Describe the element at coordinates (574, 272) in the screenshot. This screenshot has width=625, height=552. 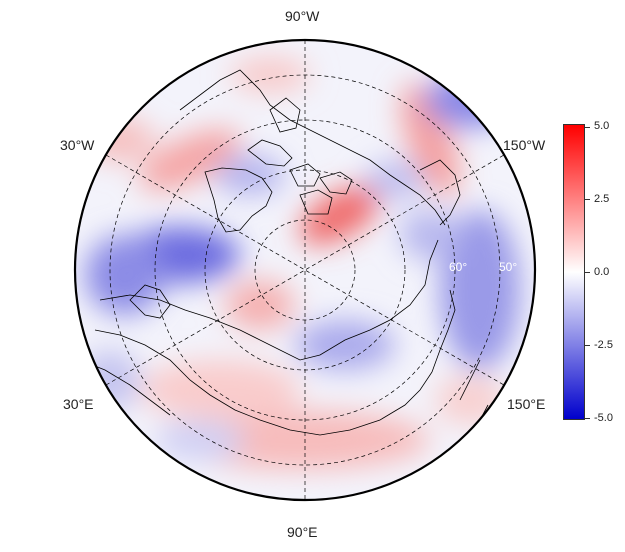
I see `colorbar` at that location.